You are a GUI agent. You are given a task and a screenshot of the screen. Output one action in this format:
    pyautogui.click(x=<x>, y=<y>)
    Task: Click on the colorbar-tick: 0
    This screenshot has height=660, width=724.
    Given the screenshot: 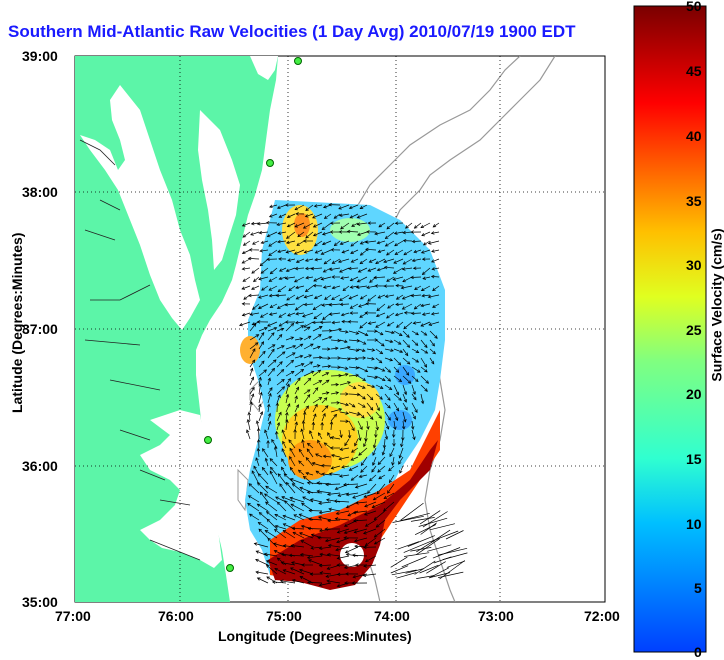 What is the action you would take?
    pyautogui.click(x=698, y=652)
    